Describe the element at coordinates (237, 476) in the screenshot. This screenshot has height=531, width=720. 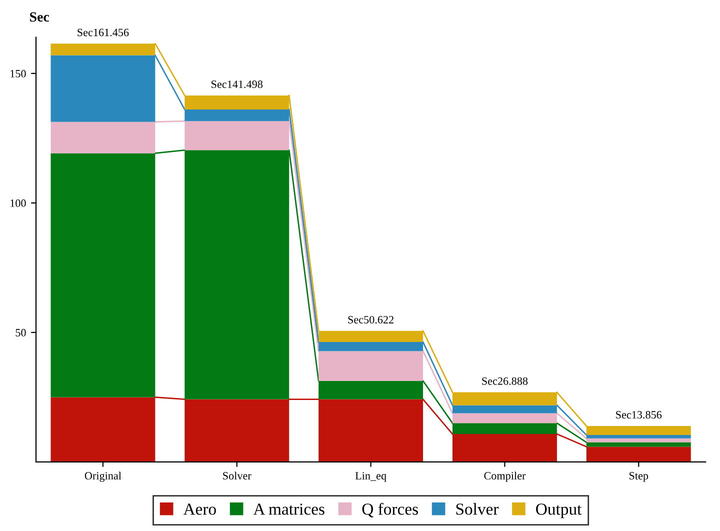
I see `x-tick-label: Solver` at that location.